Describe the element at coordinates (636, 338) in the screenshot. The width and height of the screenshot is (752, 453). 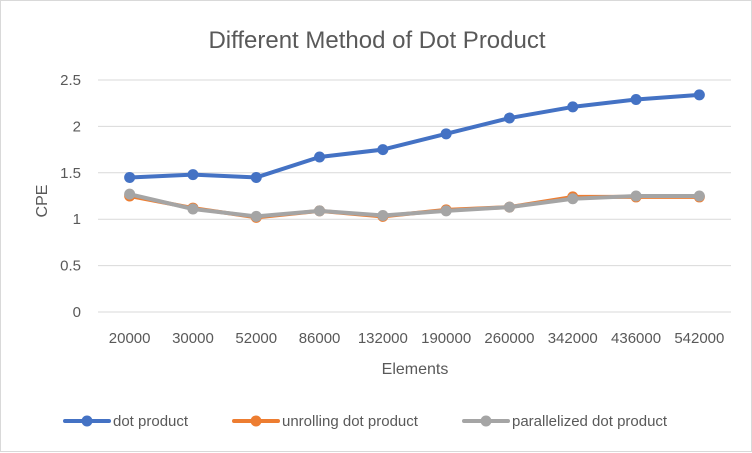
I see `x-tick-label: 436000` at that location.